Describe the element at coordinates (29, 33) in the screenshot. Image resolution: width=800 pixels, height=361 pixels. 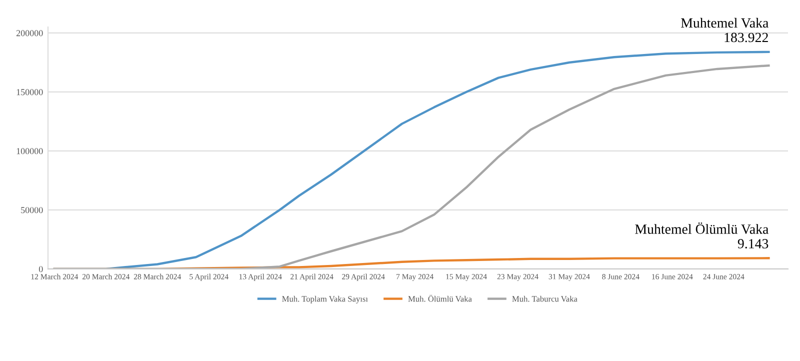
I see `y-tick-label: 200000` at that location.